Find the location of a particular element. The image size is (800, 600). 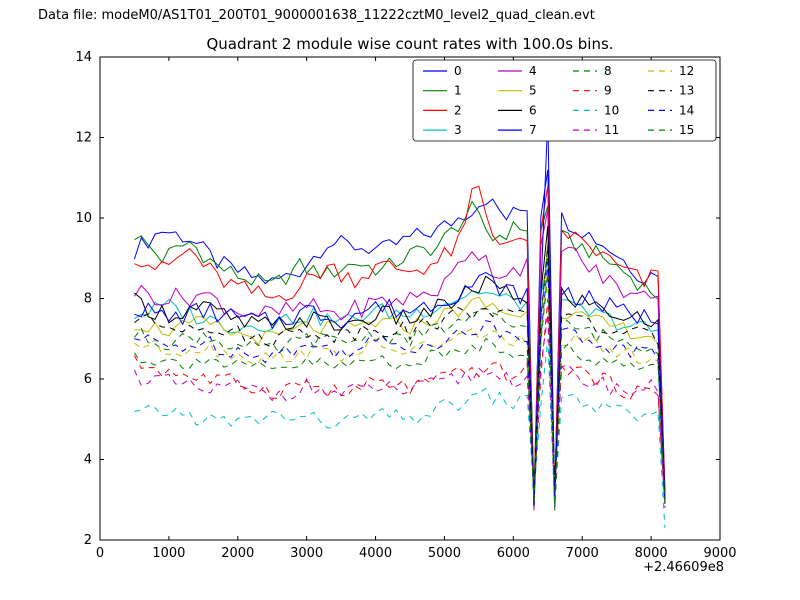

x-tick-label: 4000 is located at coordinates (375, 553).